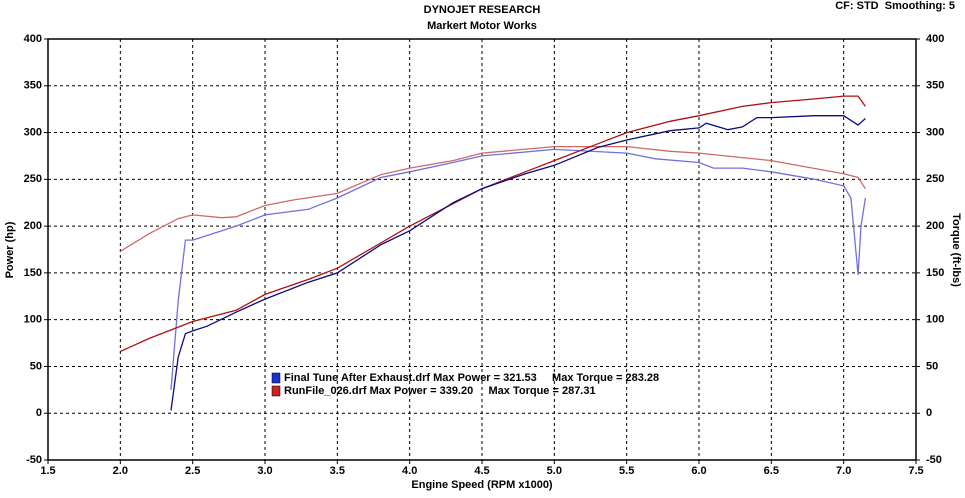  Describe the element at coordinates (935, 86) in the screenshot. I see `y2-tick-label: 350` at that location.